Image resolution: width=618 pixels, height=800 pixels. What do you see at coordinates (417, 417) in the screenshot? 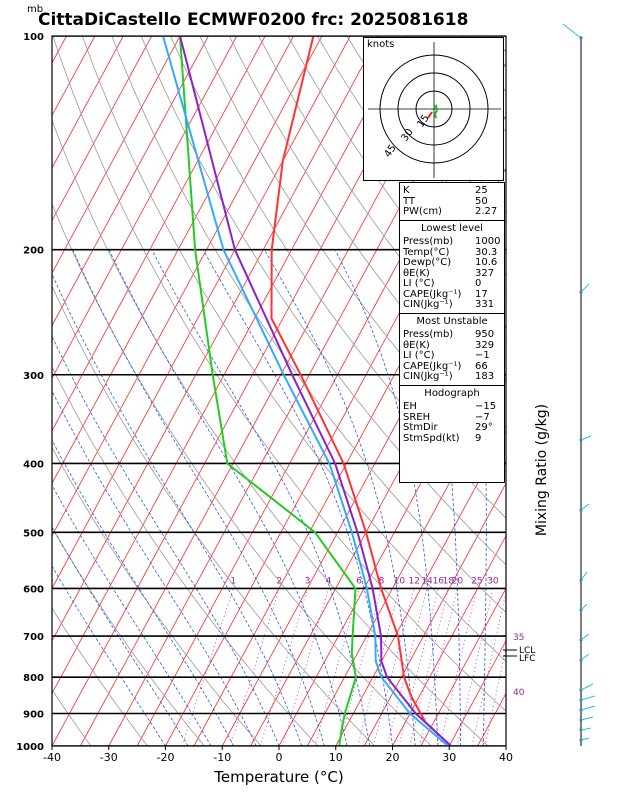
I see `index-label: SREH` at bounding box center [417, 417].